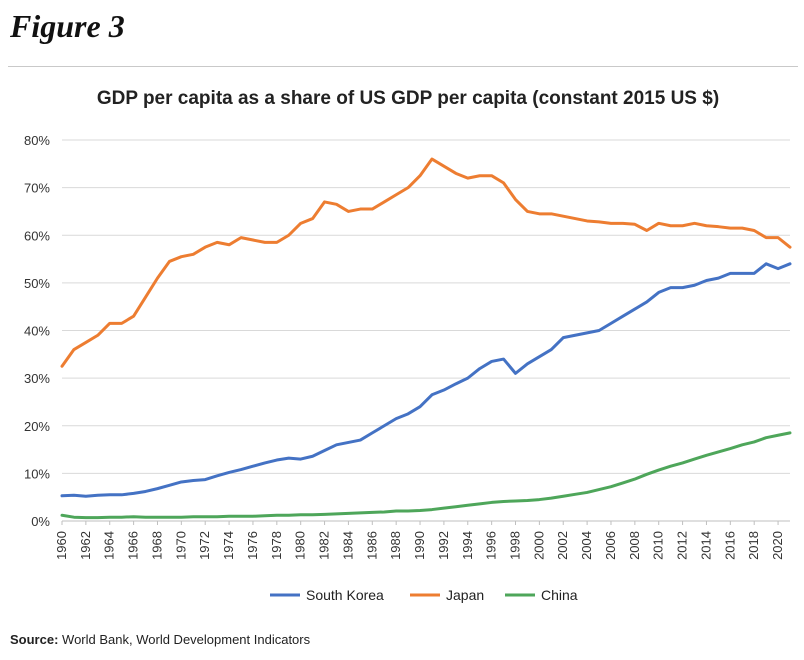  I want to click on x-tick-label: 1972, so click(204, 545).